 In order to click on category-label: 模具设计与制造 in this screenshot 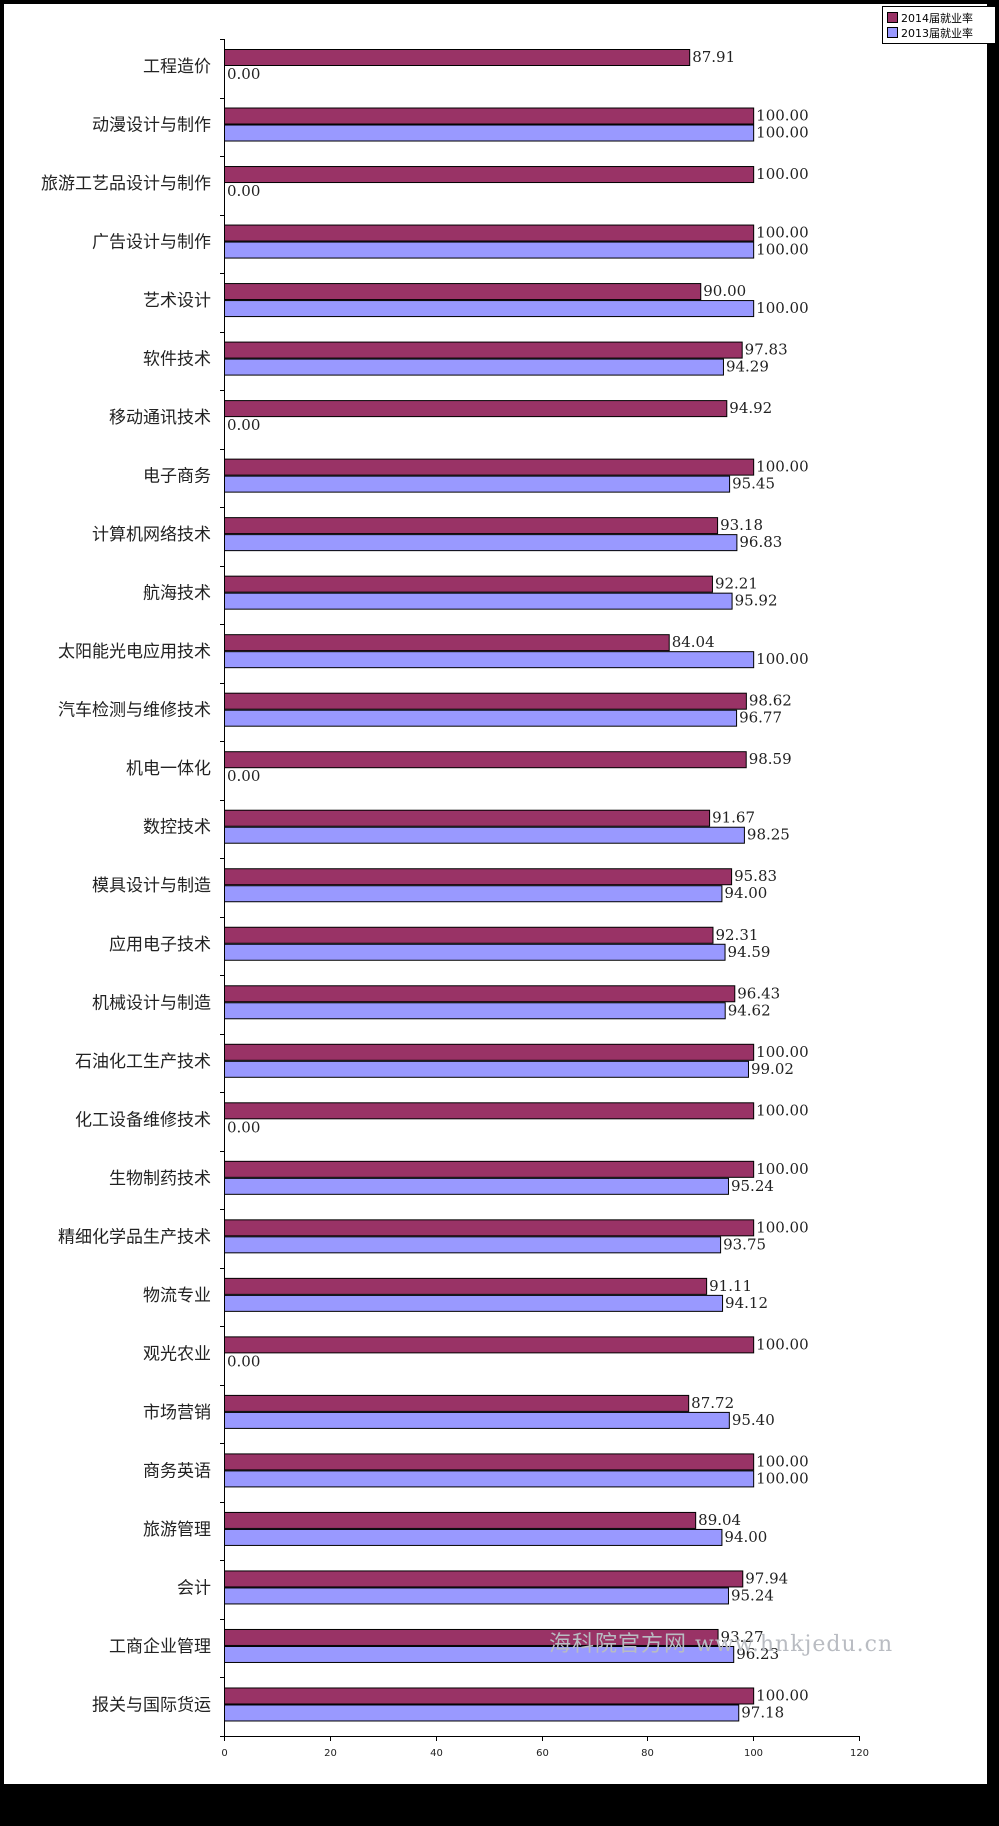, I will do `click(151, 886)`.